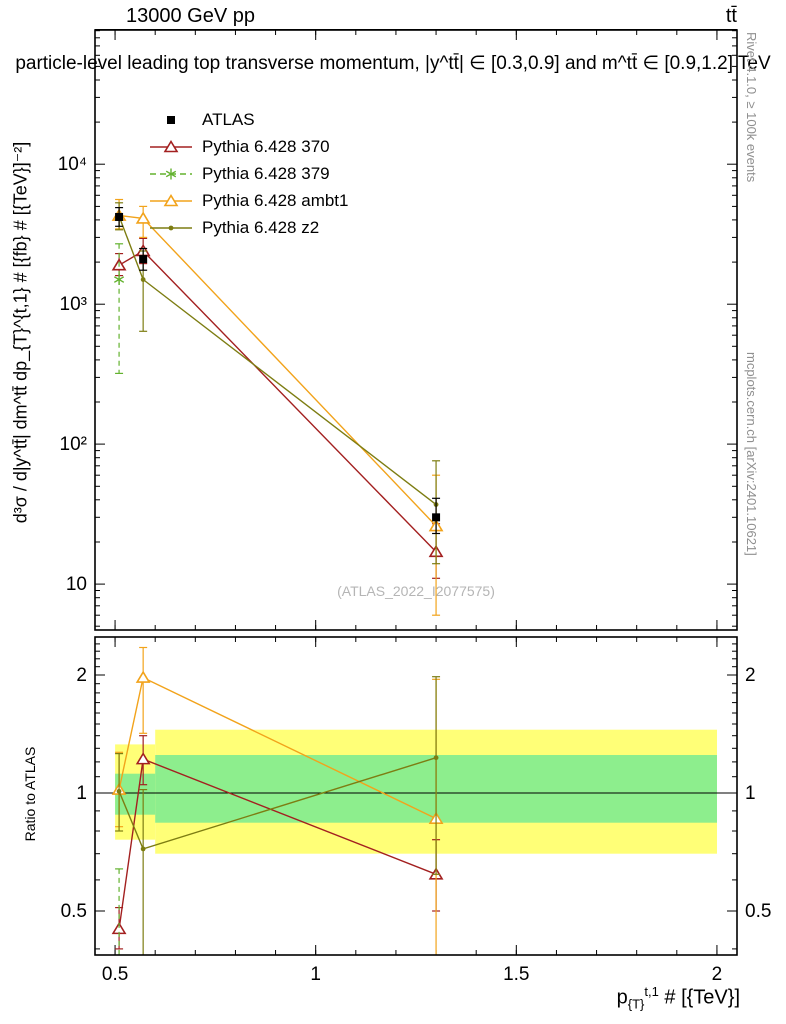  What do you see at coordinates (416, 29) in the screenshot?
I see `header-rule` at bounding box center [416, 29].